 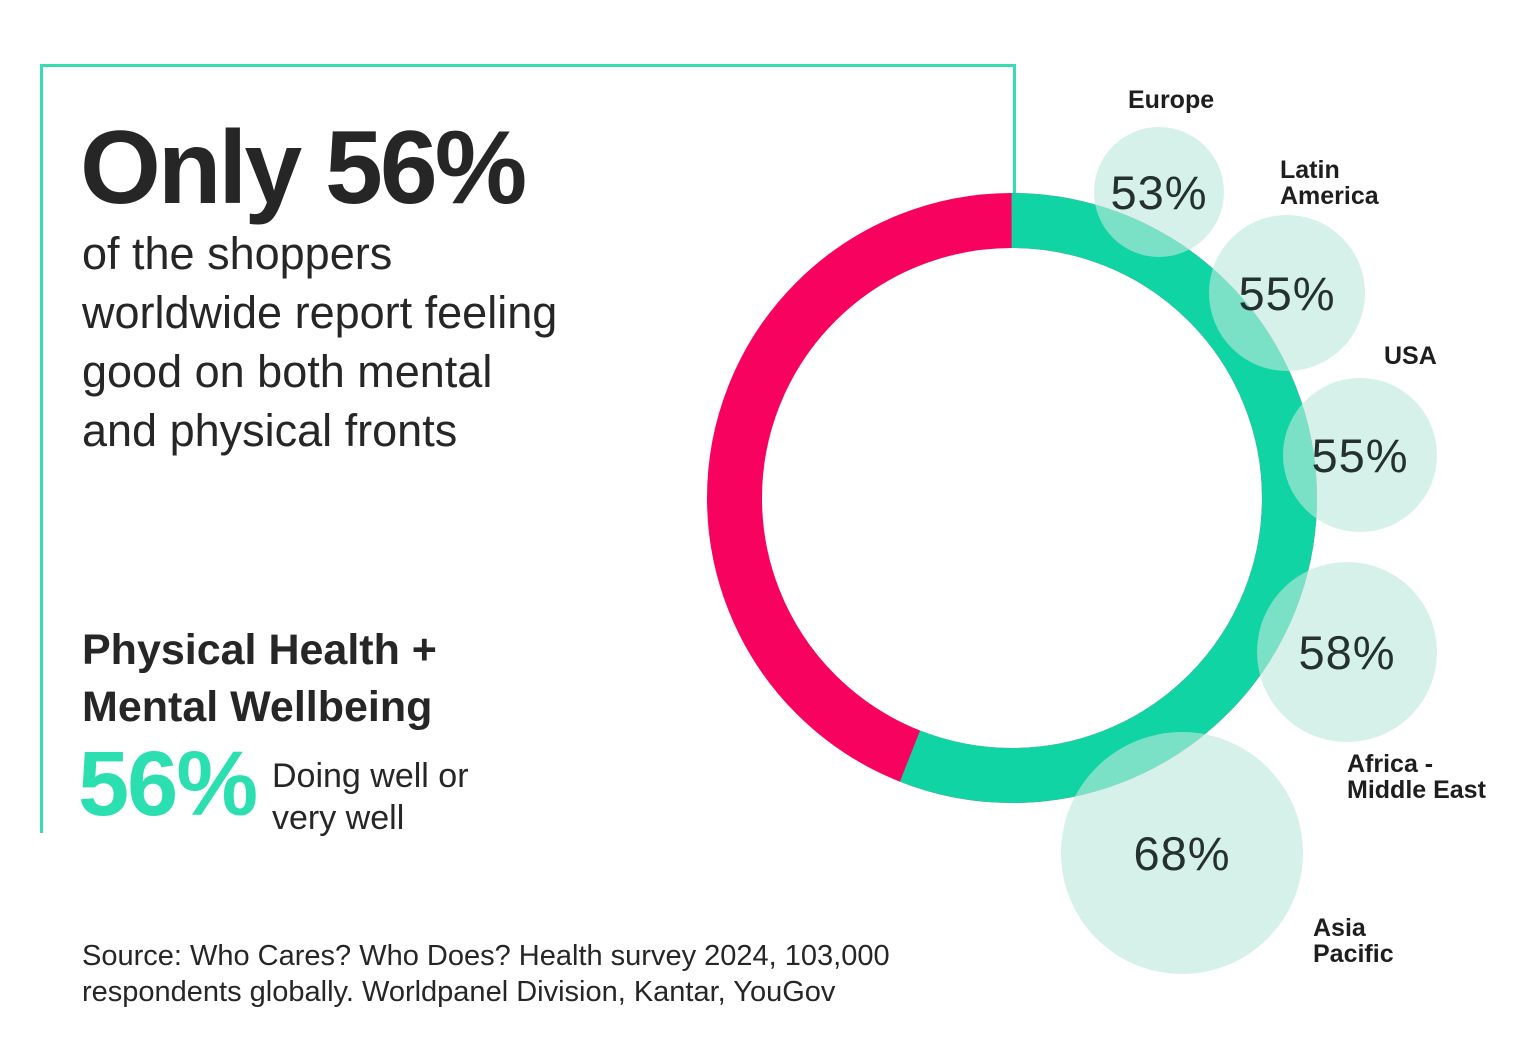 I want to click on region-value-africa-middle-east: 58%, so click(x=1347, y=652).